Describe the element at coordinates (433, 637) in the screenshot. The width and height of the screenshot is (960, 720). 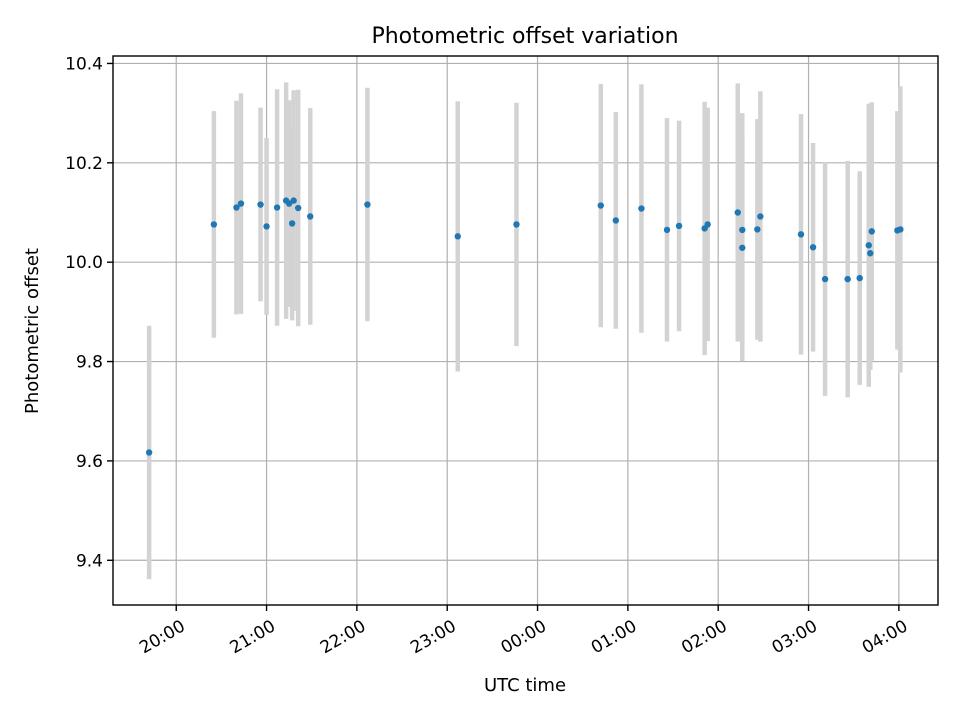
I see `x-tick-label: 23:00` at that location.